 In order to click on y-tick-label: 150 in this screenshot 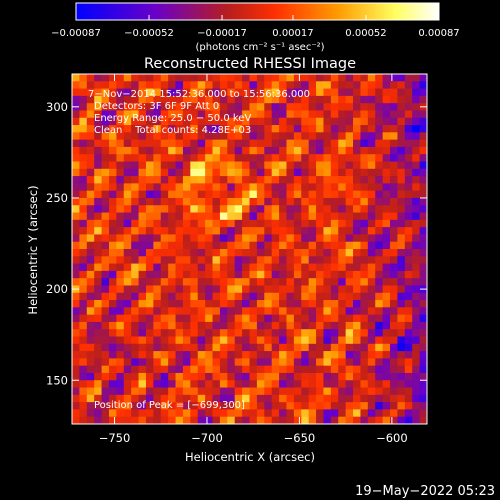, I will do `click(57, 380)`.